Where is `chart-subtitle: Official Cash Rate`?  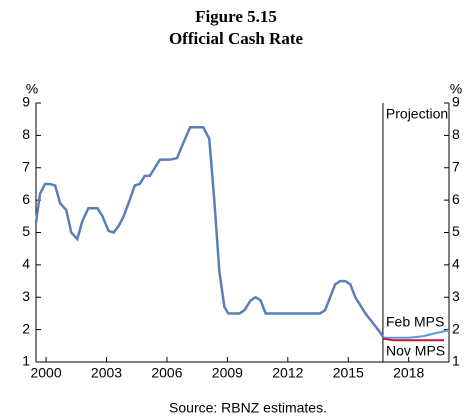
chart-subtitle: Official Cash Rate is located at coordinates (236, 38).